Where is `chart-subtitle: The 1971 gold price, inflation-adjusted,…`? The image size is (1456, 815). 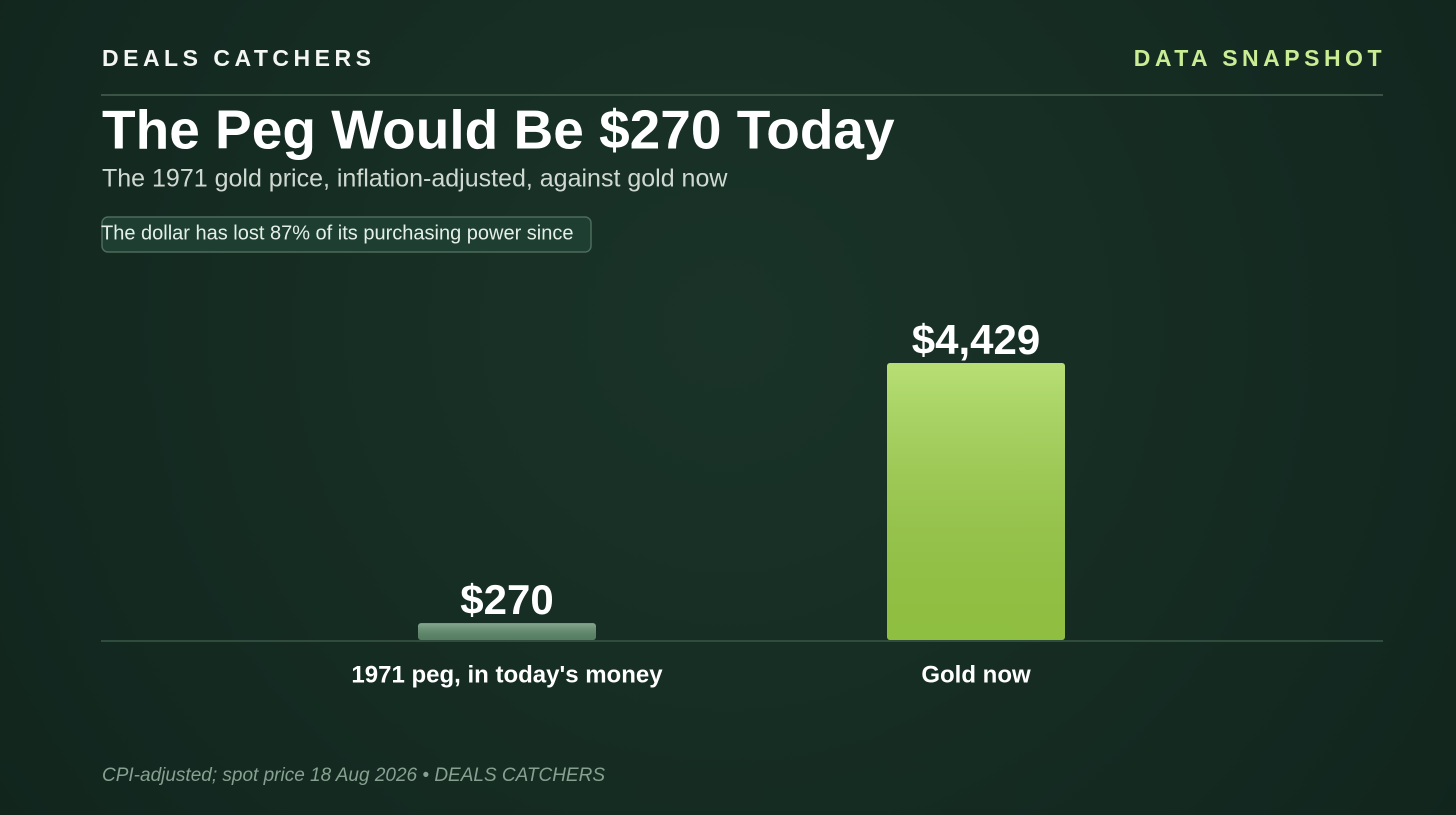 chart-subtitle: The 1971 gold price, inflation-adjusted,… is located at coordinates (415, 179).